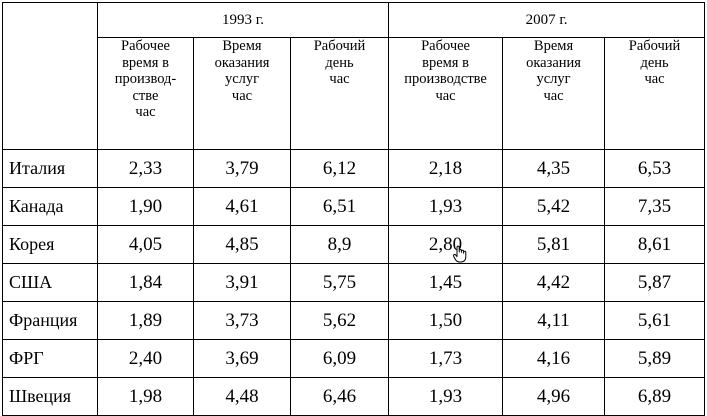 This screenshot has width=707, height=416. I want to click on value-cell: 1,90, so click(145, 206).